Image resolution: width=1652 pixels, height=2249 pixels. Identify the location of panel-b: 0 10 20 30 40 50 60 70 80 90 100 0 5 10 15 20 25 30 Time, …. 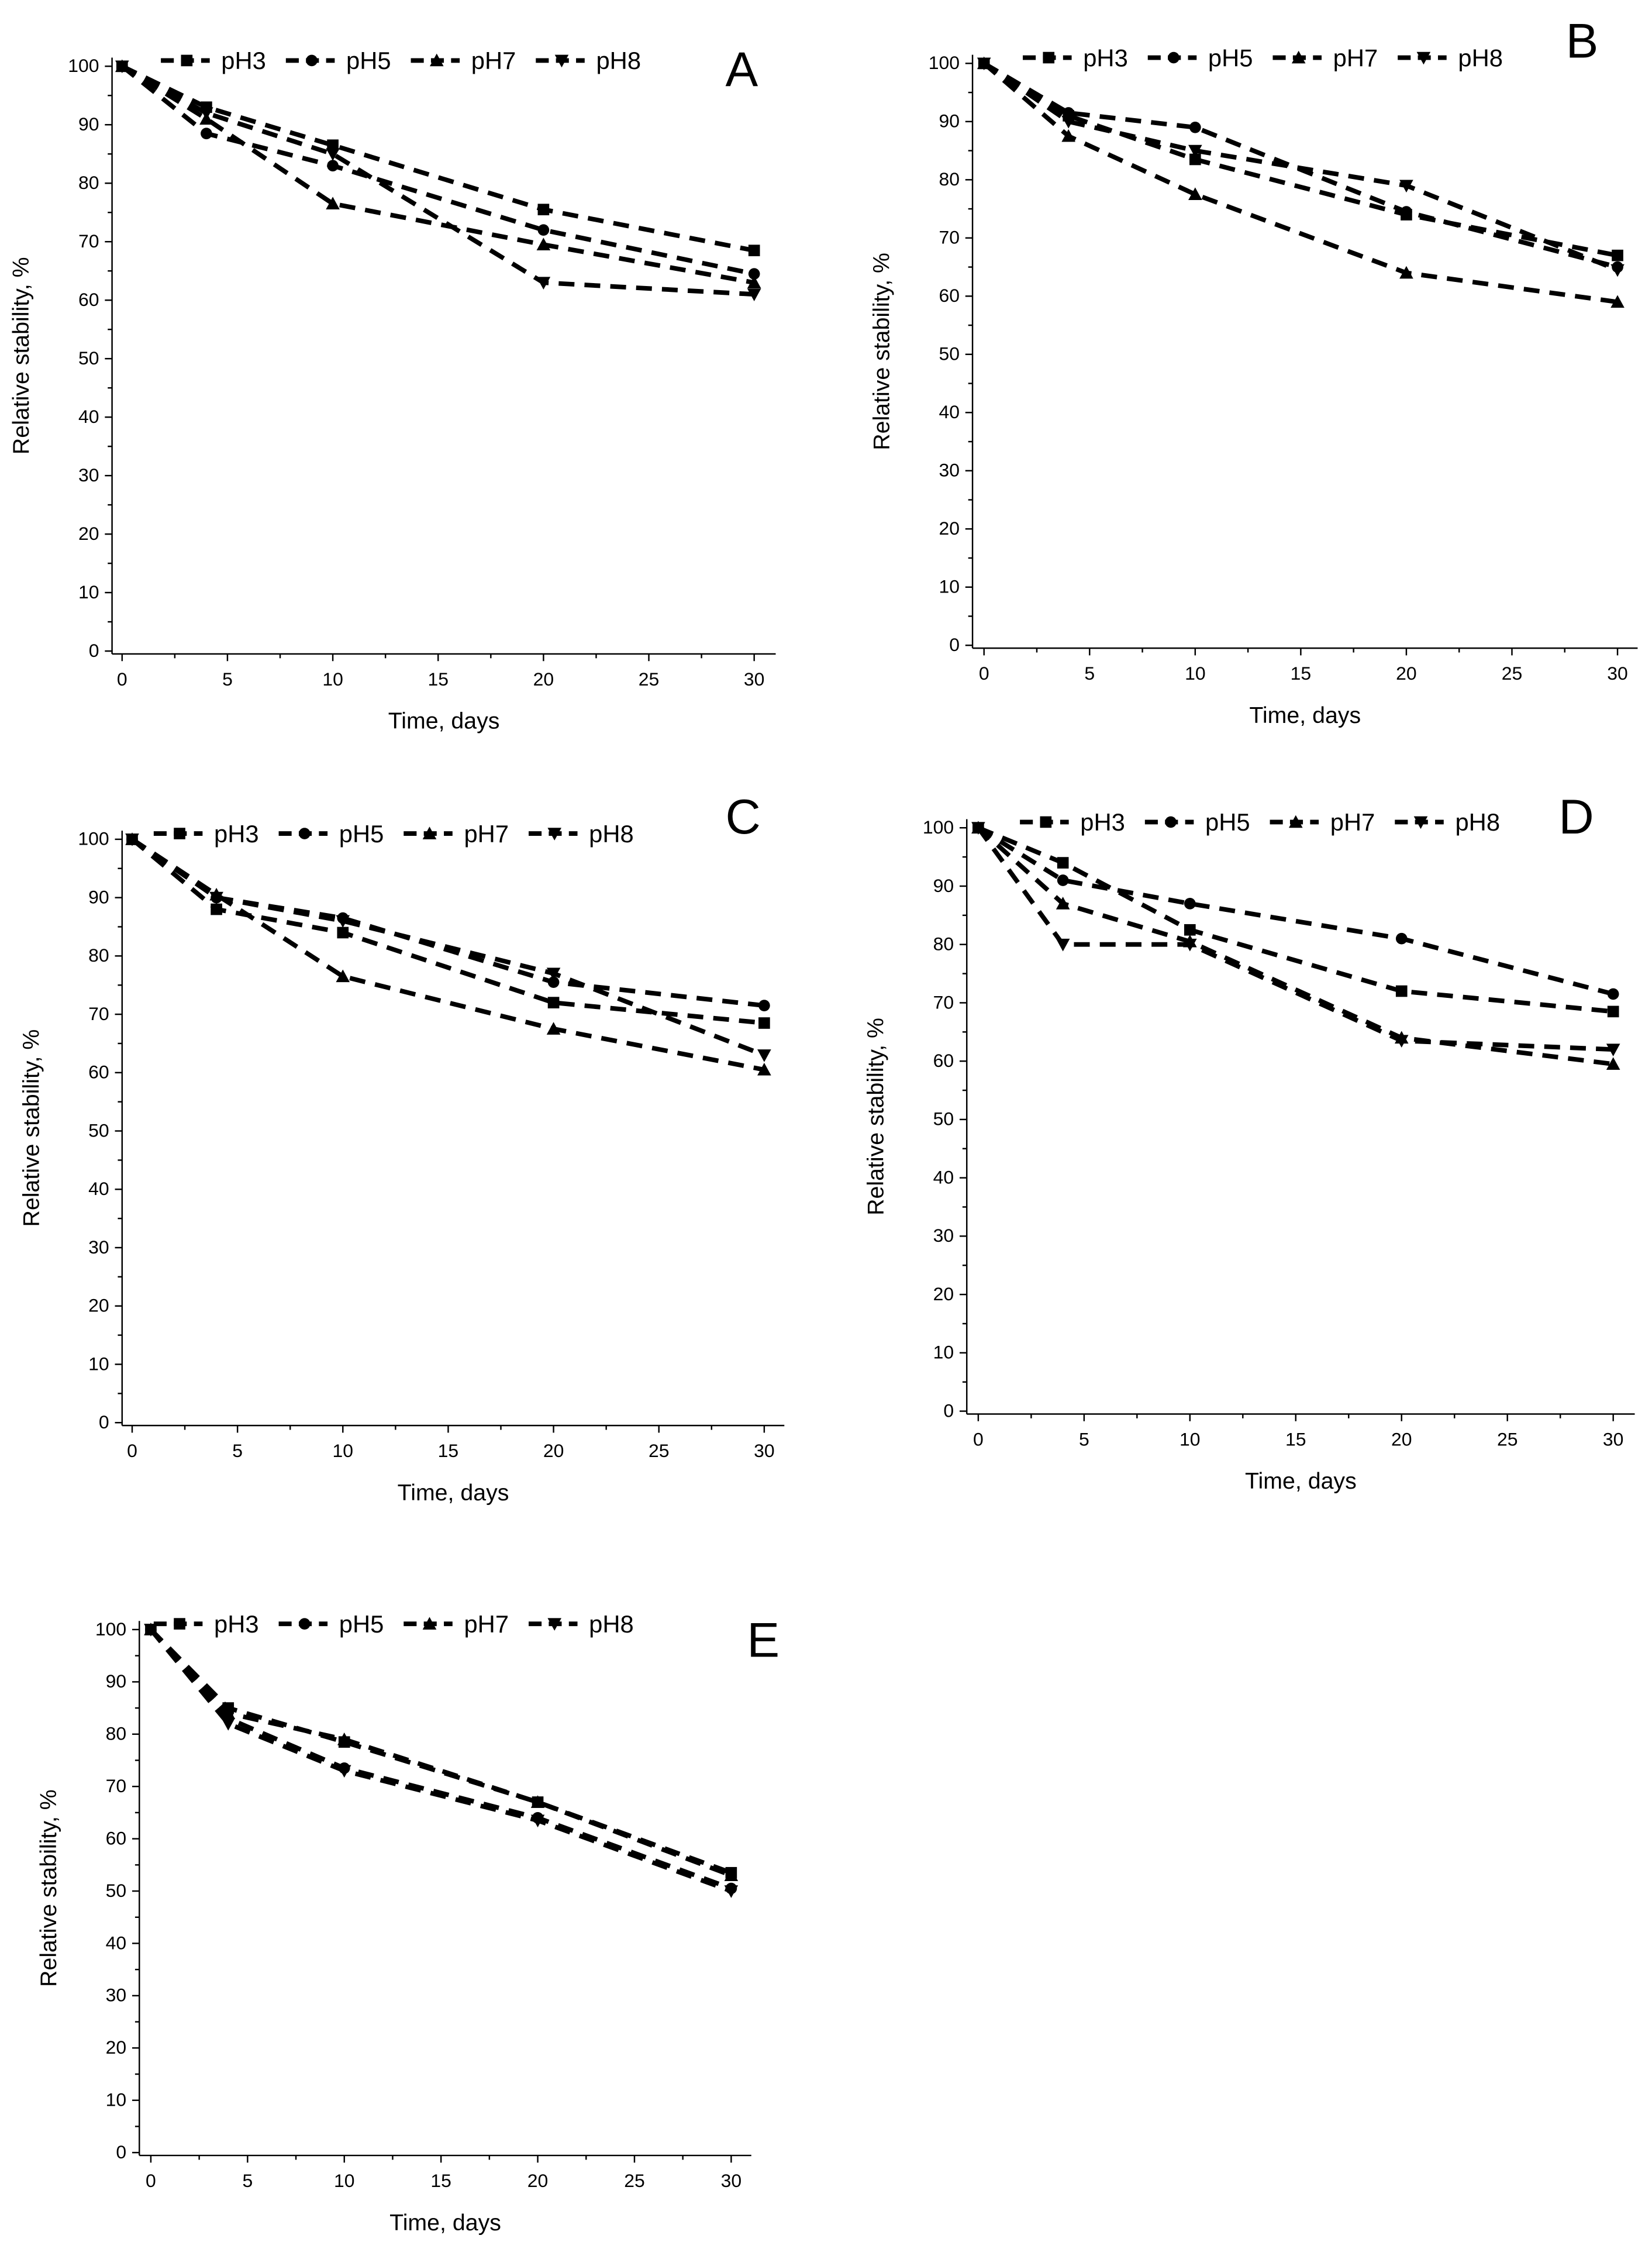
(1253, 370).